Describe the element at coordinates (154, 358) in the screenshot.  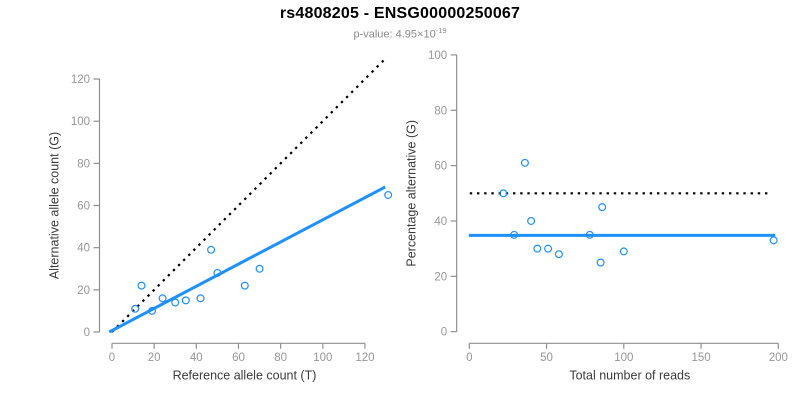
I see `x-tick-label: 20` at that location.